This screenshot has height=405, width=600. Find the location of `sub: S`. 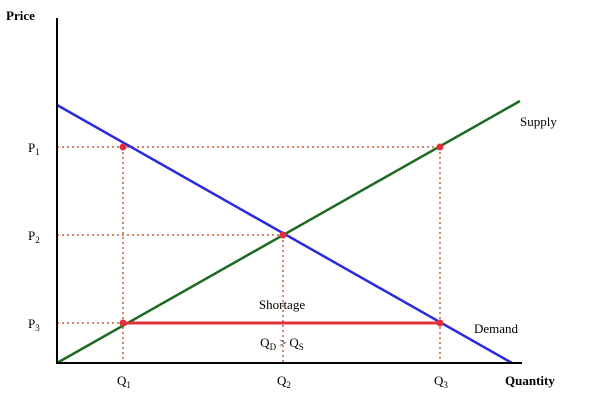

sub: S is located at coordinates (301, 347).